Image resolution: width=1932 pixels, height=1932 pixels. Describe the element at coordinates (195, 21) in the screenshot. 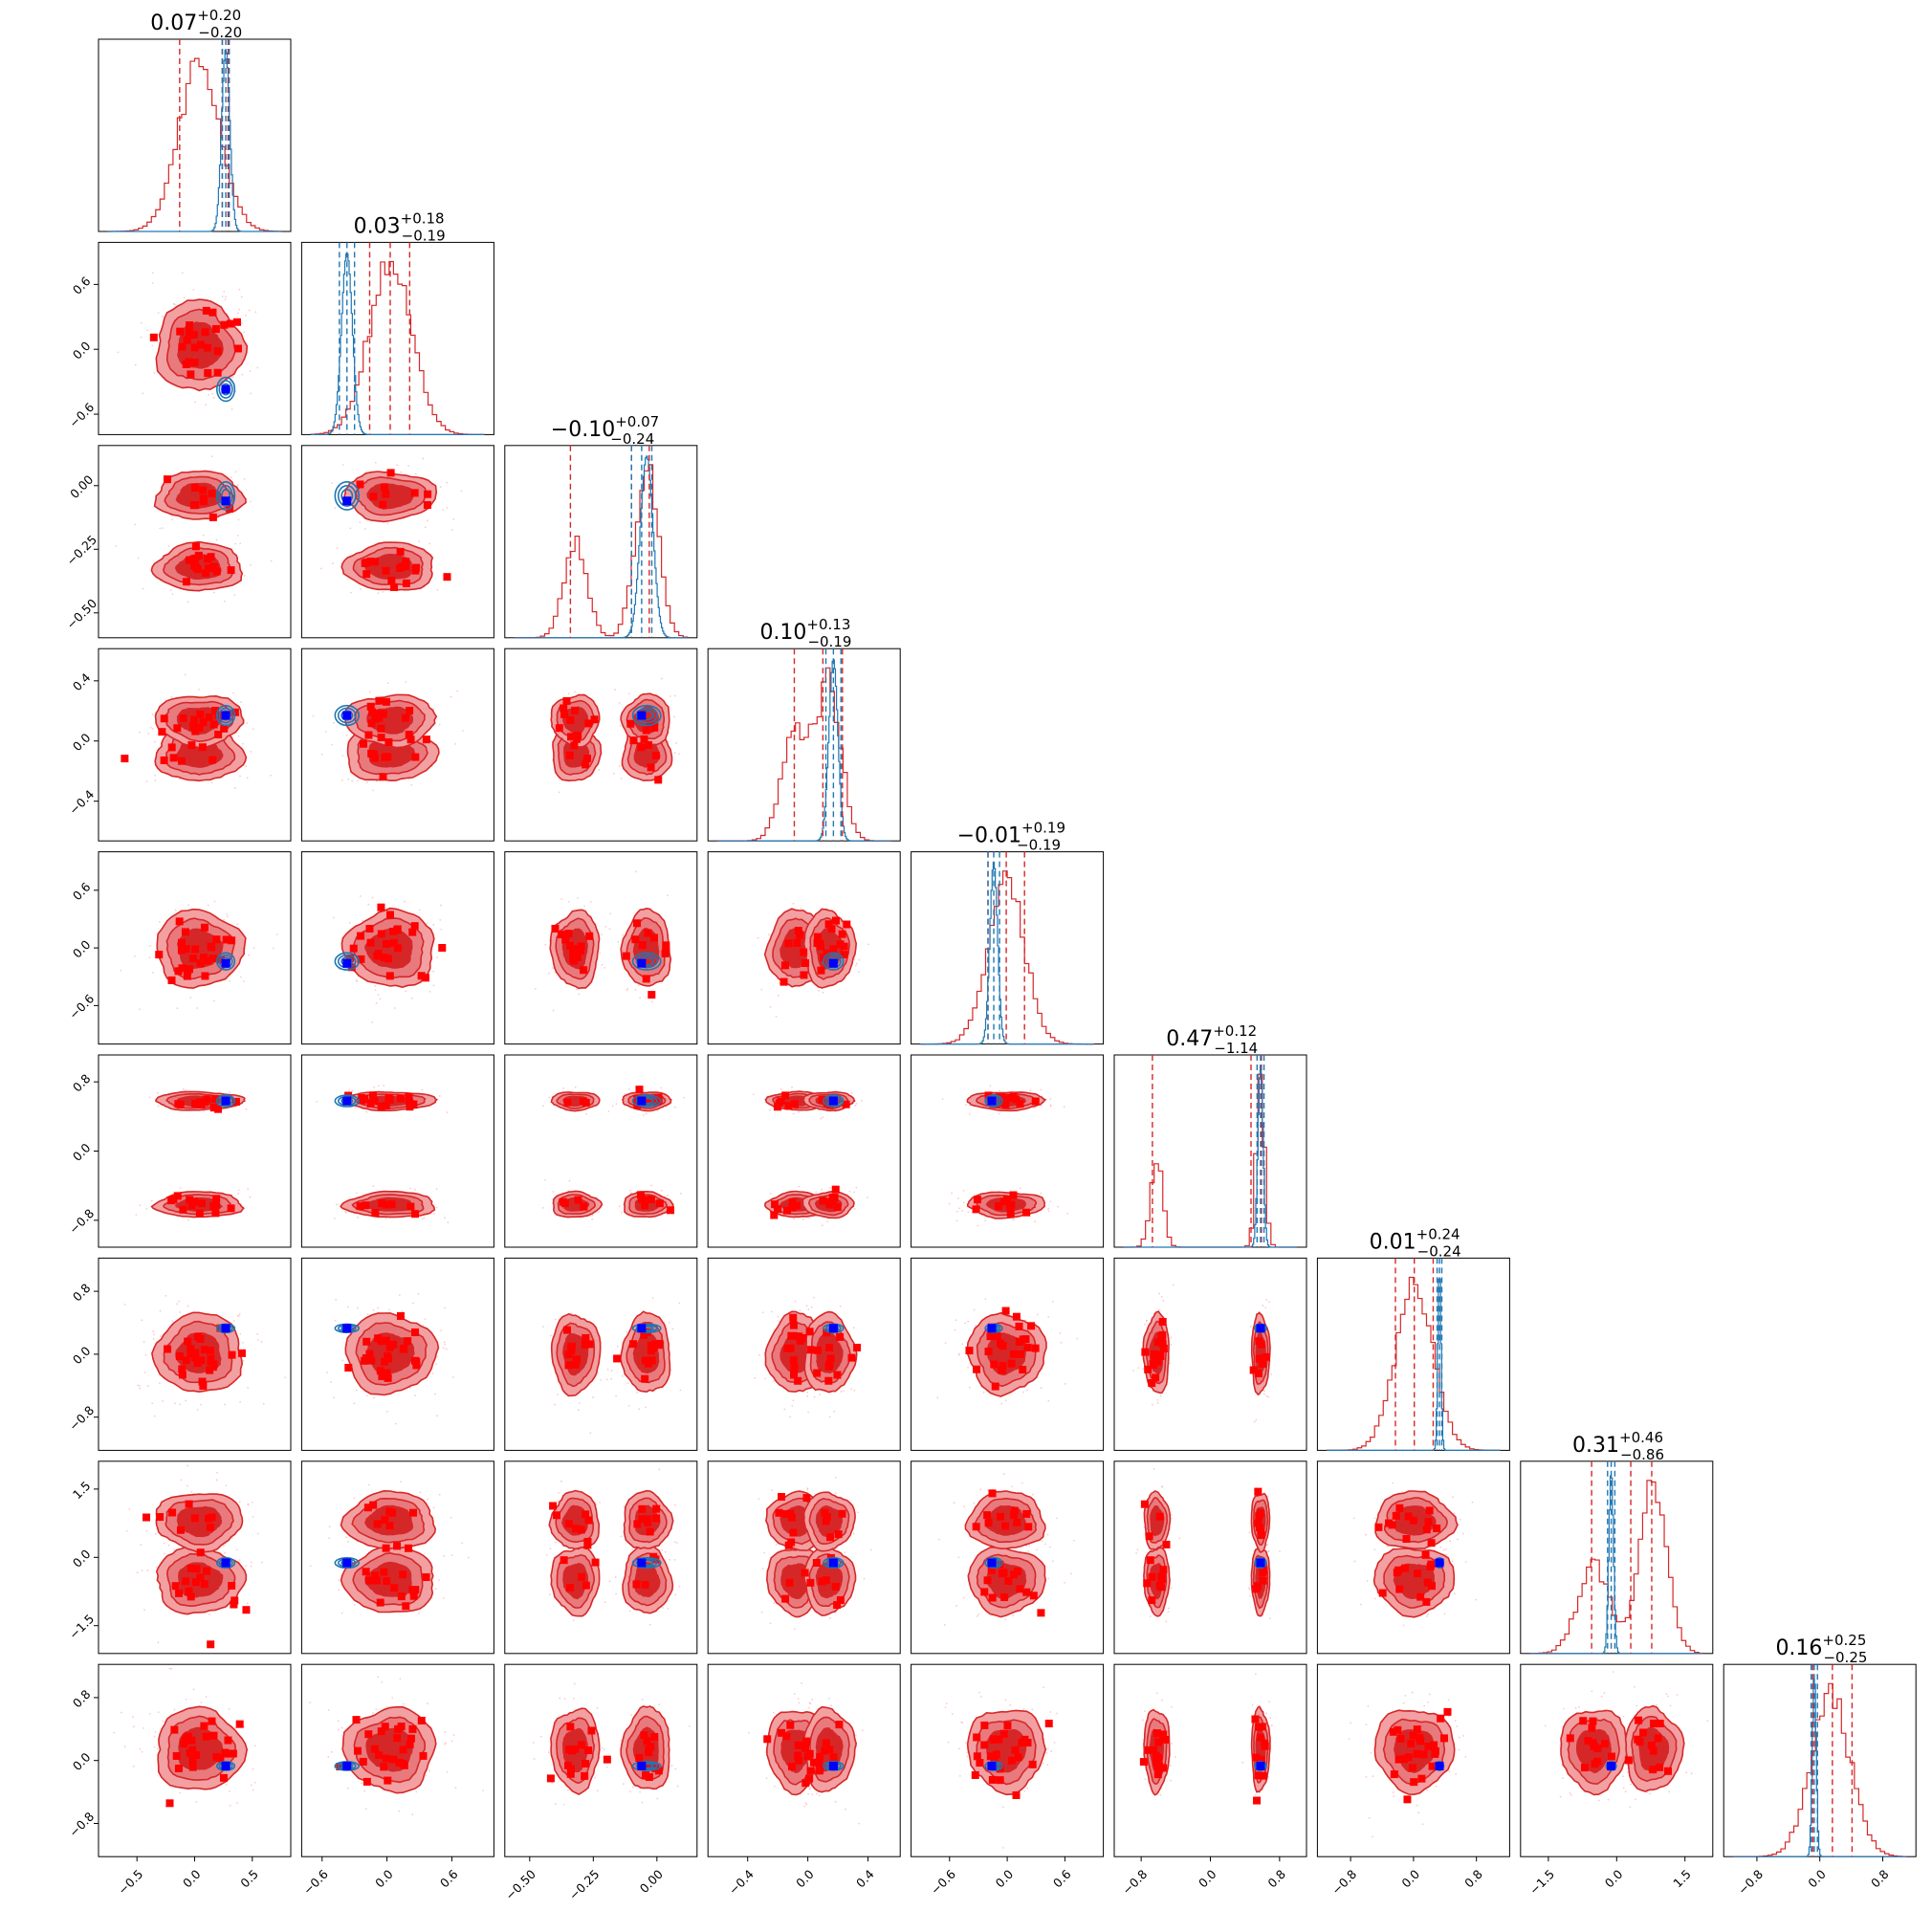

I see `param-title-1: 0.07+0.20` at that location.